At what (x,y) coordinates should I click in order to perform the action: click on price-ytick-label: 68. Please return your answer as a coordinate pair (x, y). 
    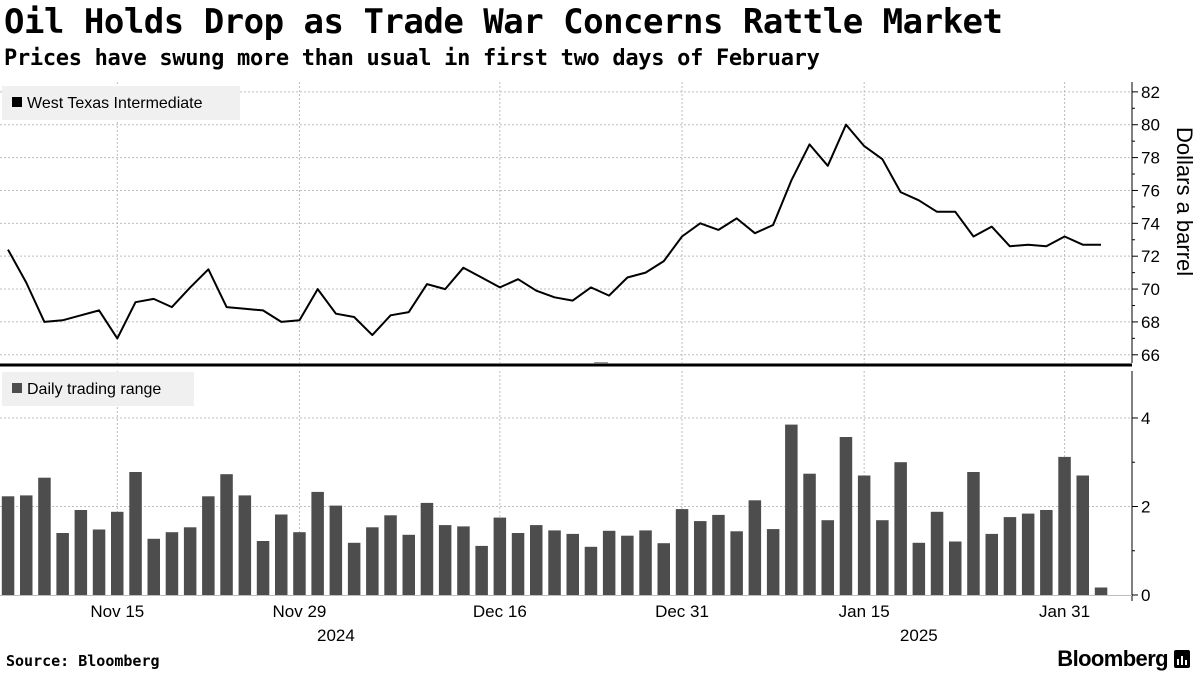
    Looking at the image, I should click on (1150, 322).